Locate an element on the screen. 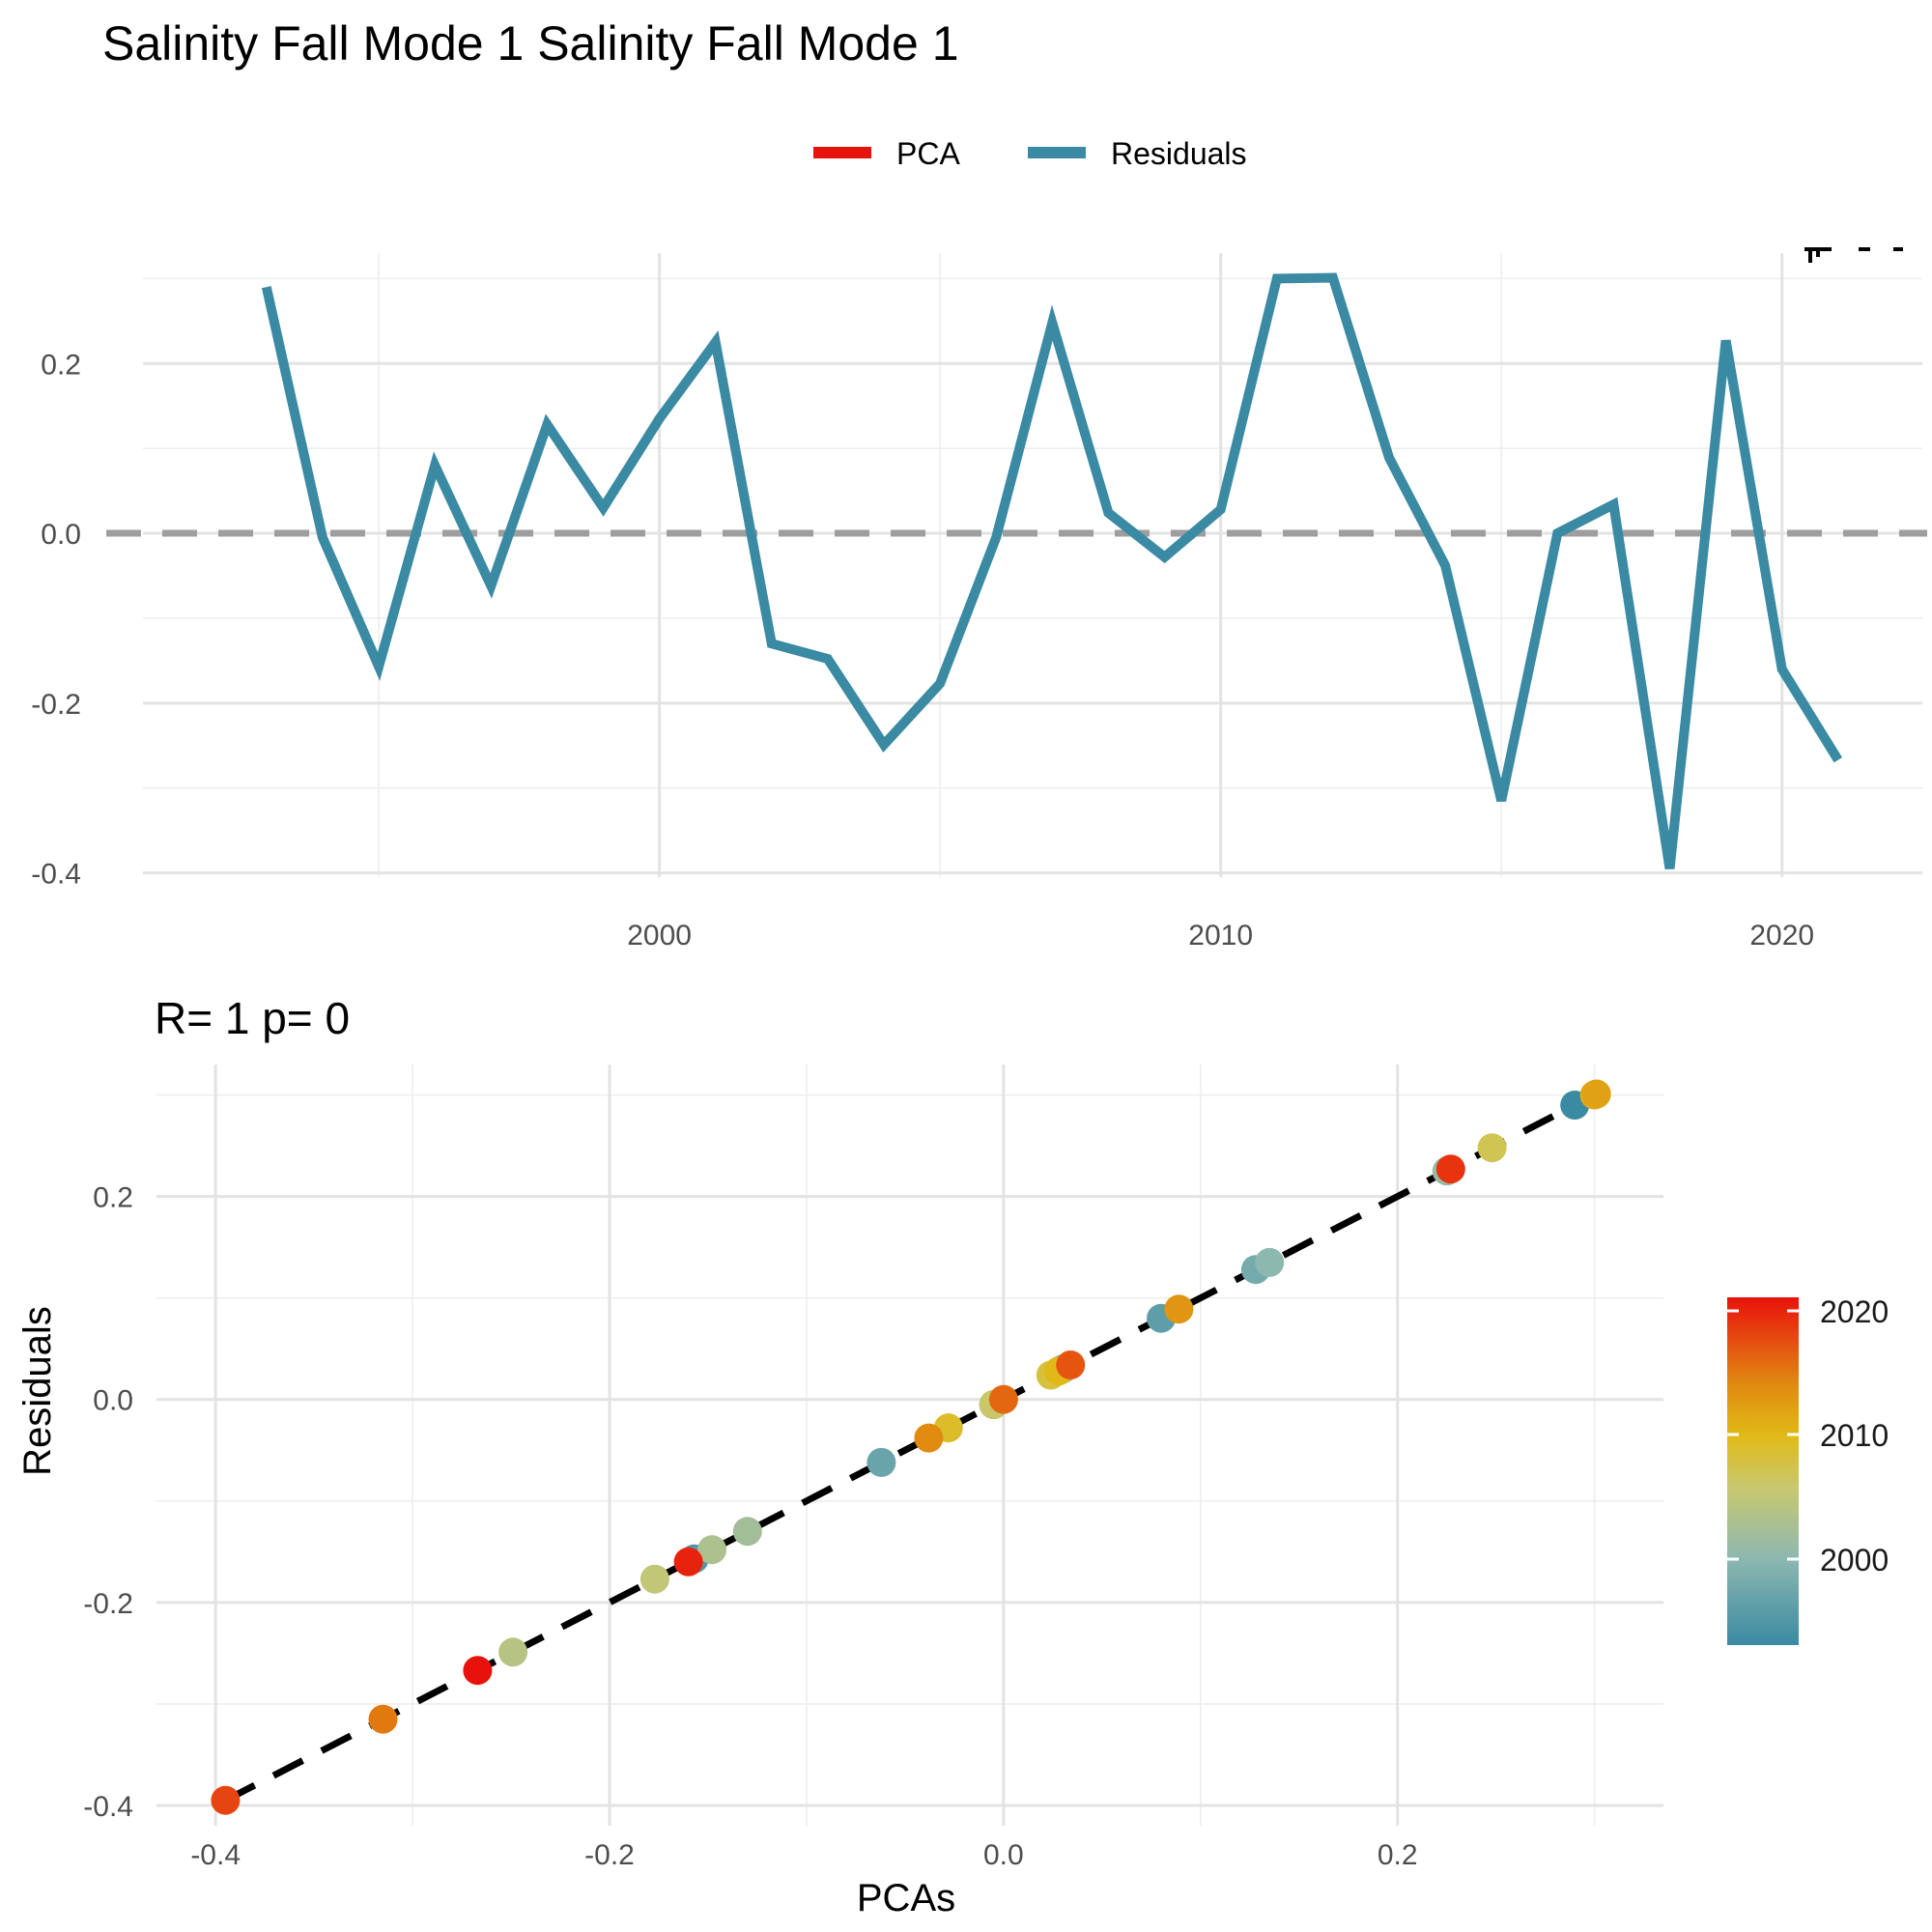 The width and height of the screenshot is (1932, 1932). colorbar-gradient is located at coordinates (1763, 1471).